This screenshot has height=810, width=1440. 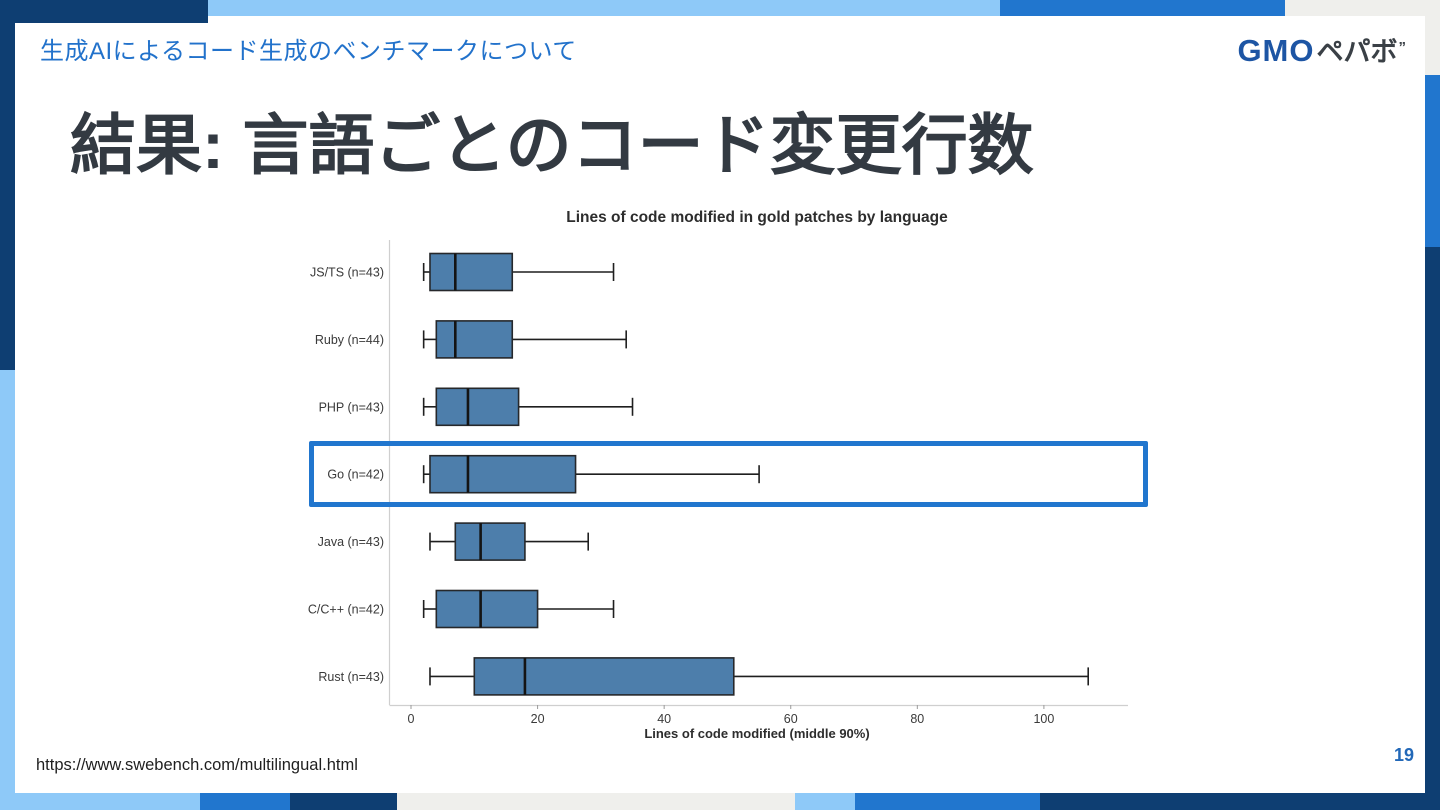 What do you see at coordinates (346, 610) in the screenshot?
I see `y-category-label: C/C++ (n=42)` at bounding box center [346, 610].